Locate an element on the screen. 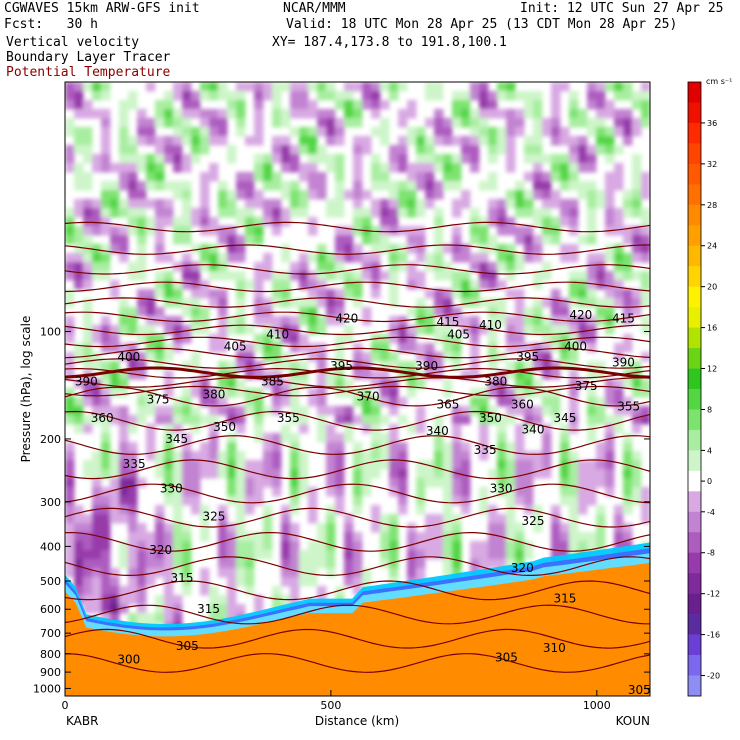 The width and height of the screenshot is (740, 740). colorbar-tick-label: -4 is located at coordinates (711, 512).